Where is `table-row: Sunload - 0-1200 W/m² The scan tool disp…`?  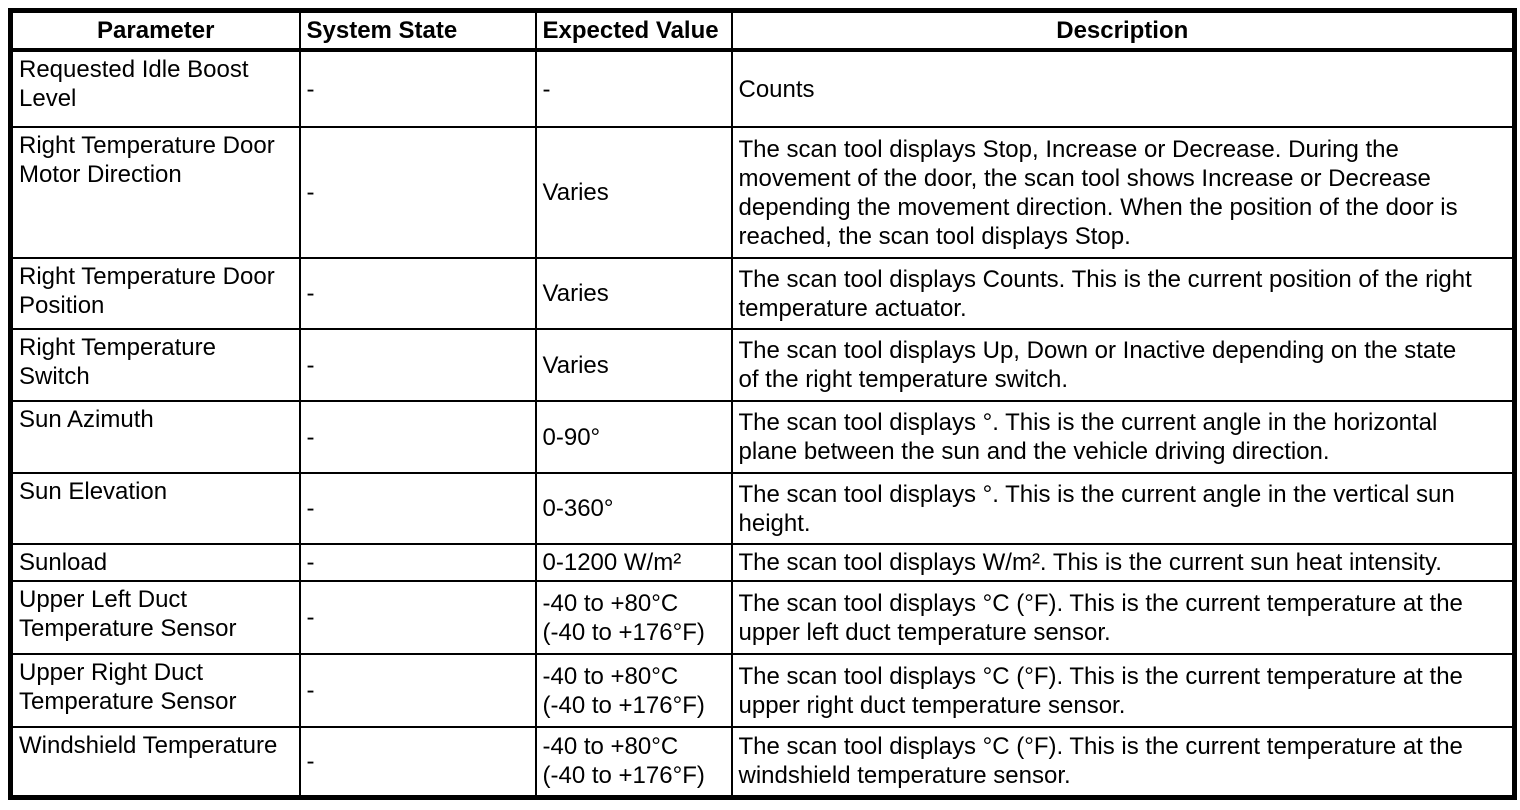 table-row: Sunload - 0-1200 W/m² The scan tool disp… is located at coordinates (762, 562).